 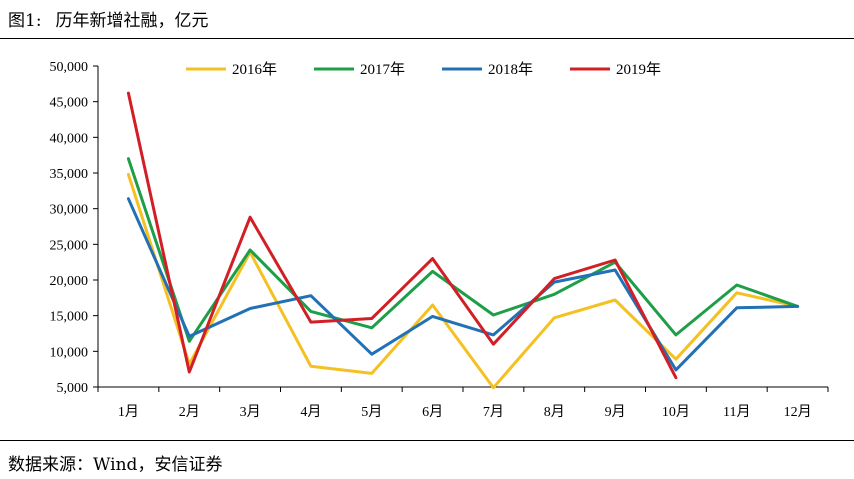 What do you see at coordinates (554, 412) in the screenshot?
I see `x-tick-label: 8月` at bounding box center [554, 412].